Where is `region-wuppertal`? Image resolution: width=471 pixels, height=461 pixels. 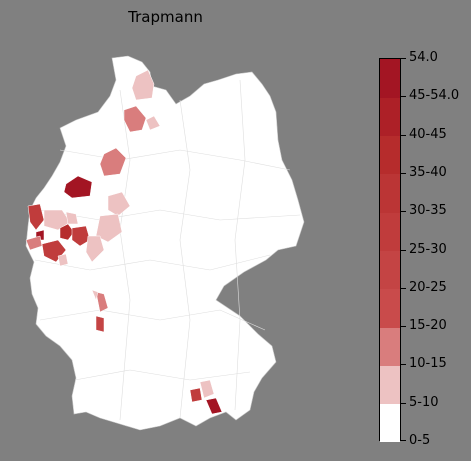 region-wuppertal is located at coordinates (67, 232).